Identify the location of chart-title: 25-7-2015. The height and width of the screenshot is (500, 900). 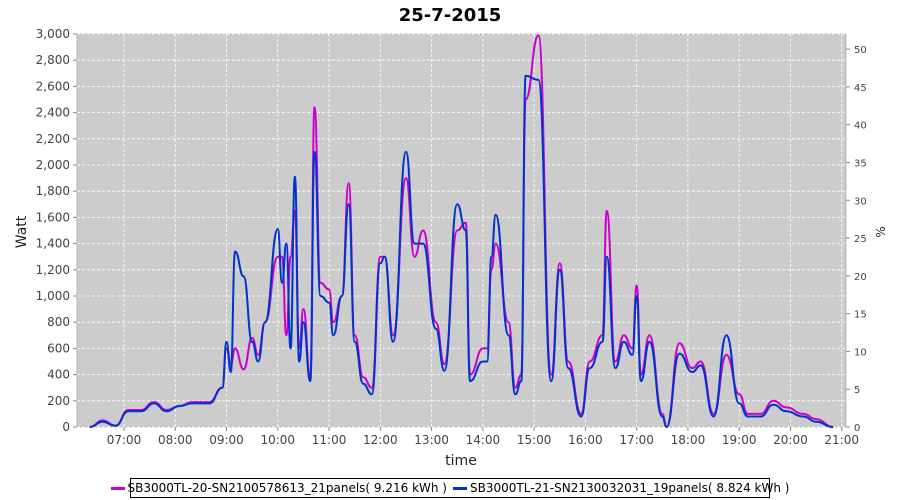
(450, 15).